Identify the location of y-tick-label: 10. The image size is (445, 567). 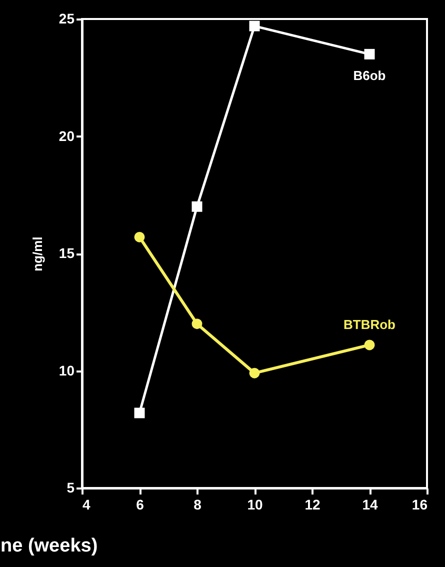
(66, 370).